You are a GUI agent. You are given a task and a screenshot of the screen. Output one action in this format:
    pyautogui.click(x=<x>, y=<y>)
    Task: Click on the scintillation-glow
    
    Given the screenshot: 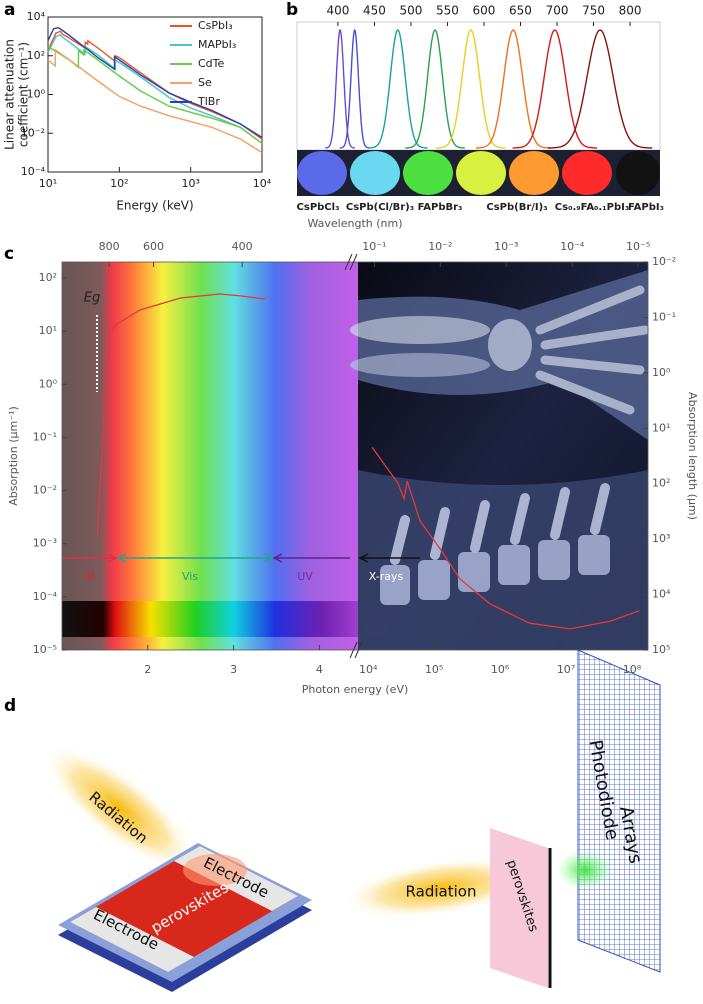 What is the action you would take?
    pyautogui.click(x=585, y=870)
    